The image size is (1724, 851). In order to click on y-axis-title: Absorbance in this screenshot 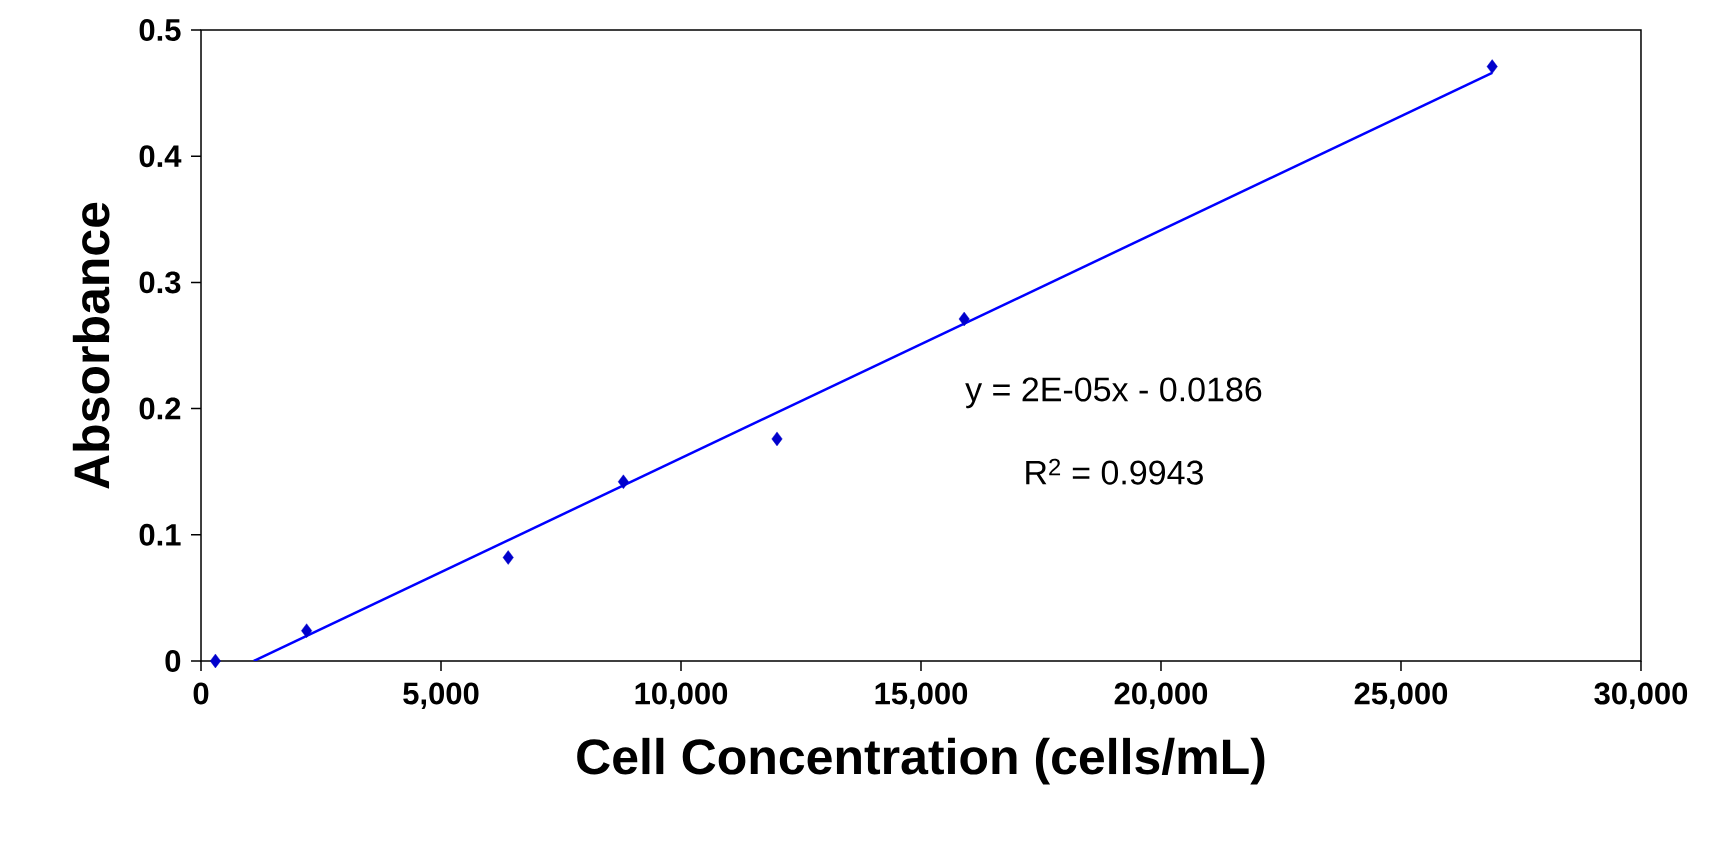, I will do `click(91, 345)`.